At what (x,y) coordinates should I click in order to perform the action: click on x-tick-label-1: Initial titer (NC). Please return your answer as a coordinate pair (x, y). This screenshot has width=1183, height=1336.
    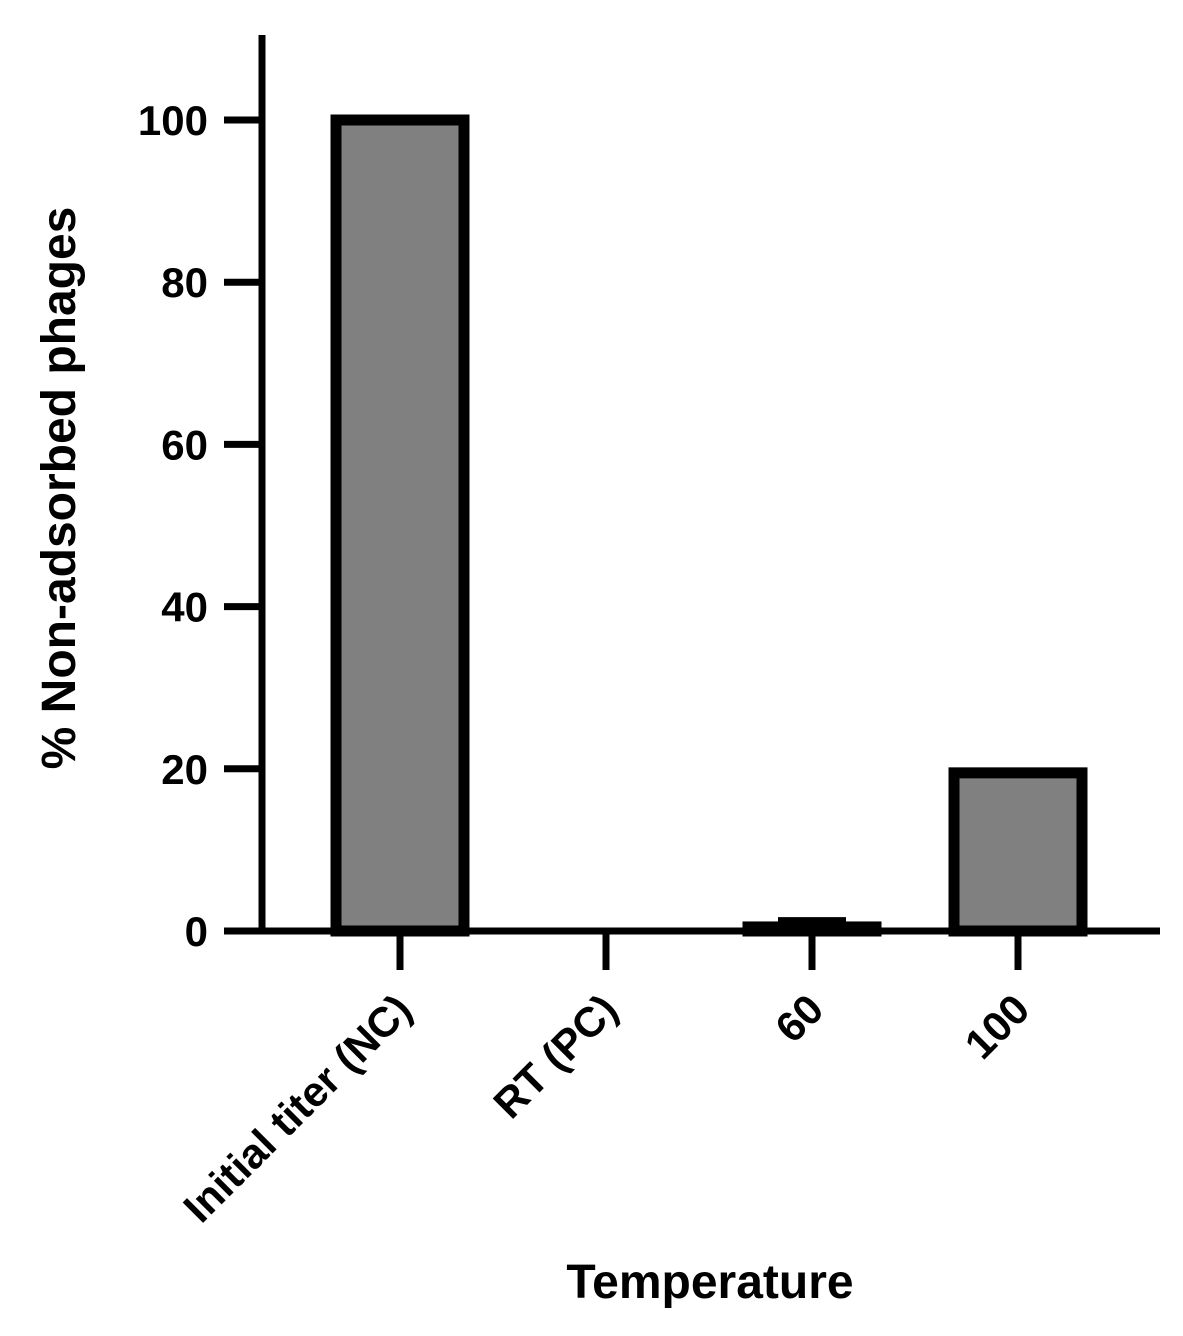
    Looking at the image, I should click on (297, 1108).